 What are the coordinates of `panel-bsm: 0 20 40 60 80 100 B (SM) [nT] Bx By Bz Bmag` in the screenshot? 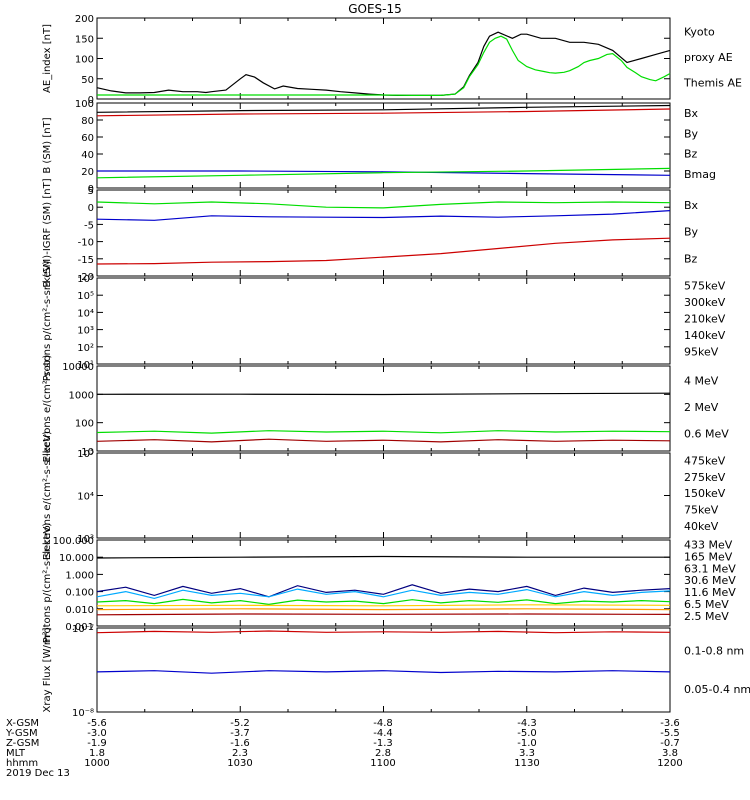 It's located at (379, 147).